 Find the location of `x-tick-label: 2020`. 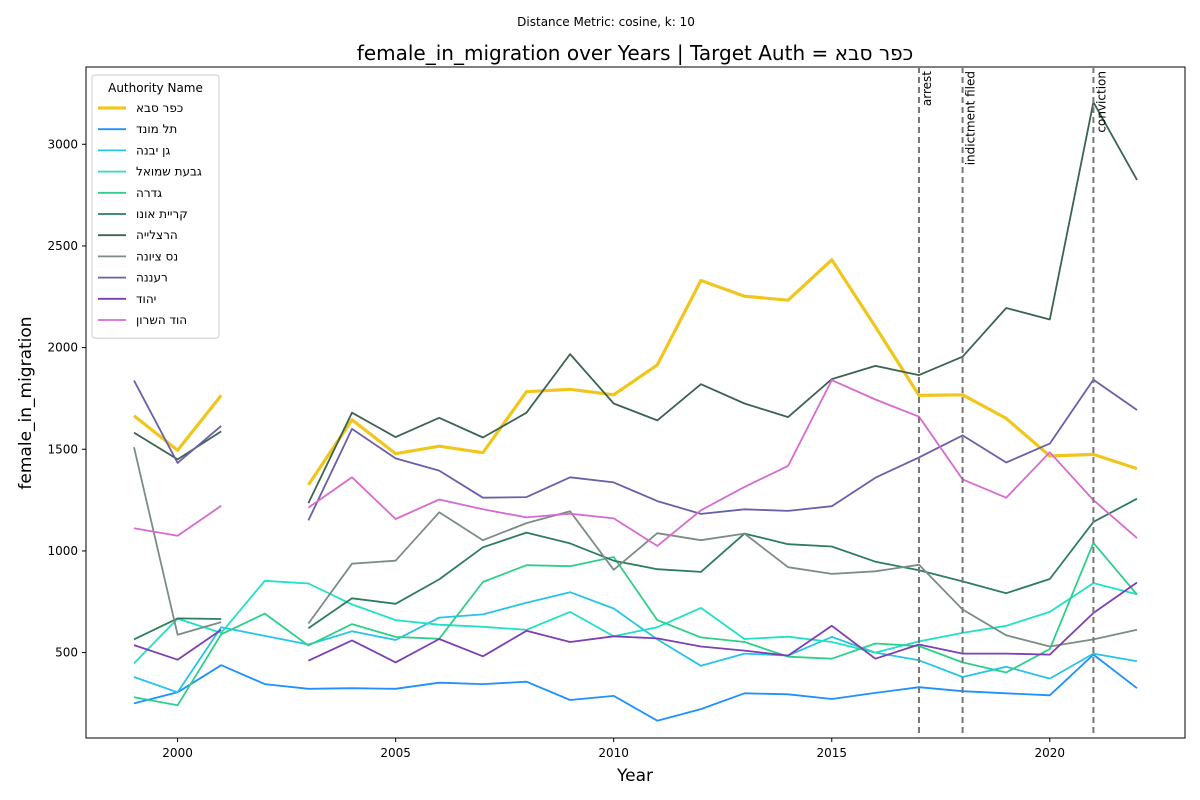

x-tick-label: 2020 is located at coordinates (1050, 753).